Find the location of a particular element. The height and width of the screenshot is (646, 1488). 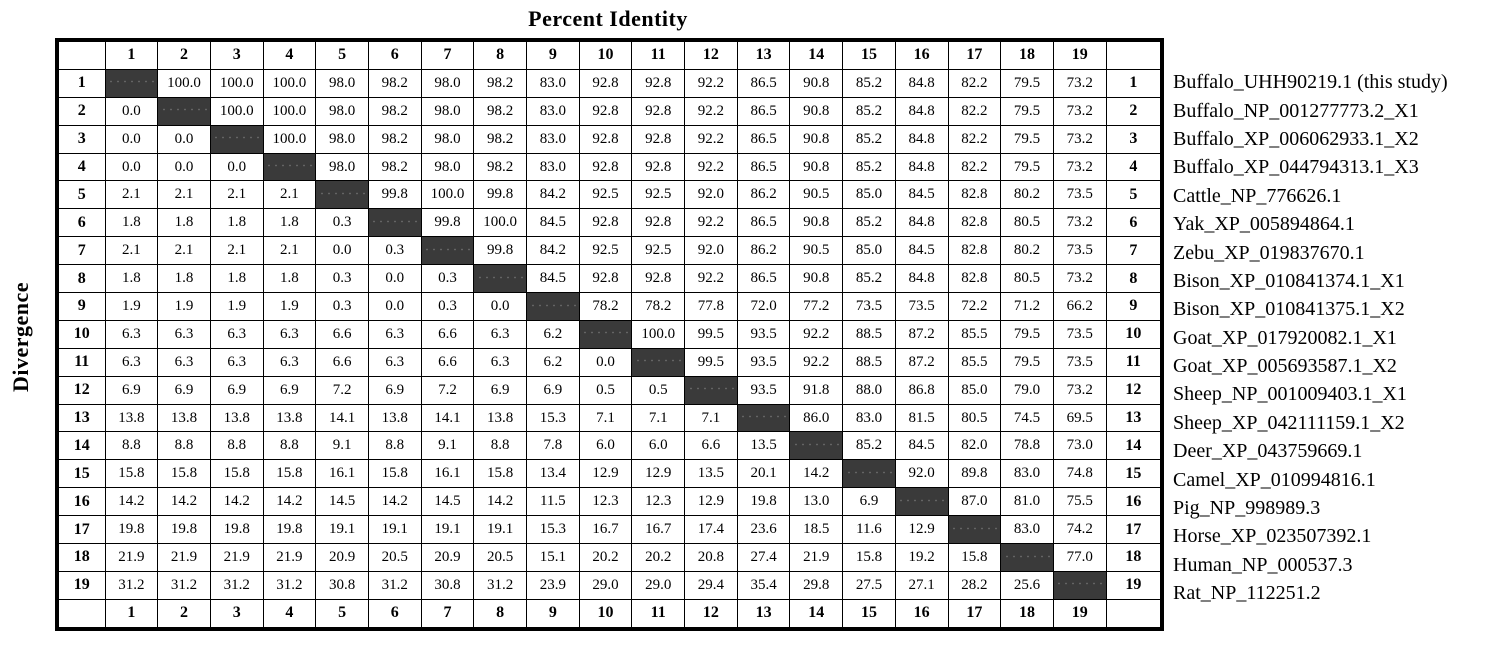

identity-value-cell: 92.5 is located at coordinates (605, 195).